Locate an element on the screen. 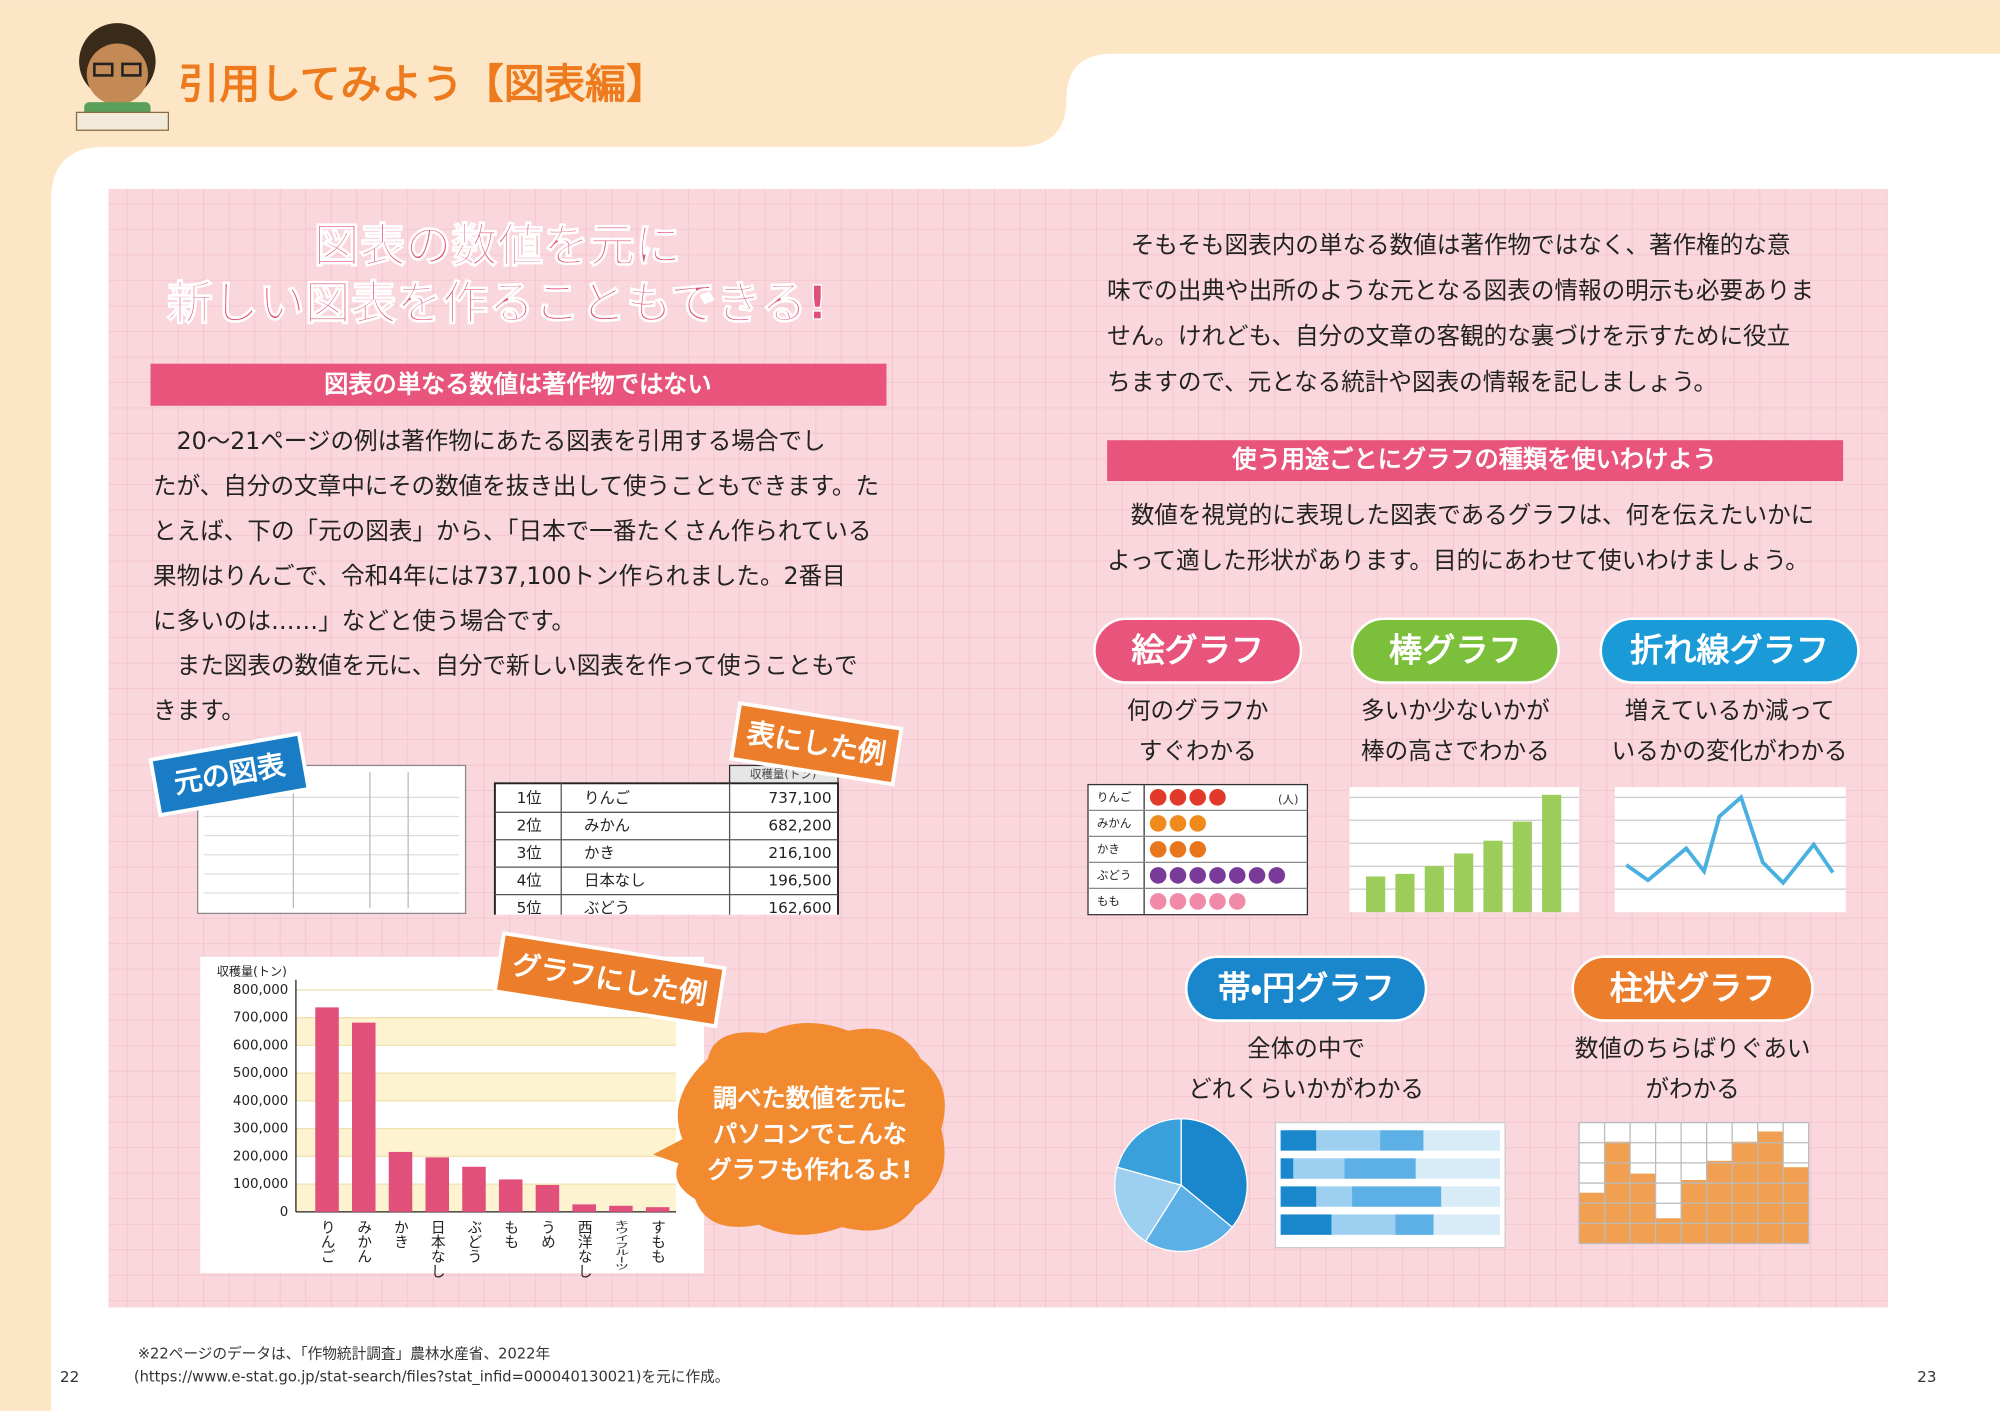 The image size is (2000, 1411). x-tick-label: すもも is located at coordinates (657, 1242).